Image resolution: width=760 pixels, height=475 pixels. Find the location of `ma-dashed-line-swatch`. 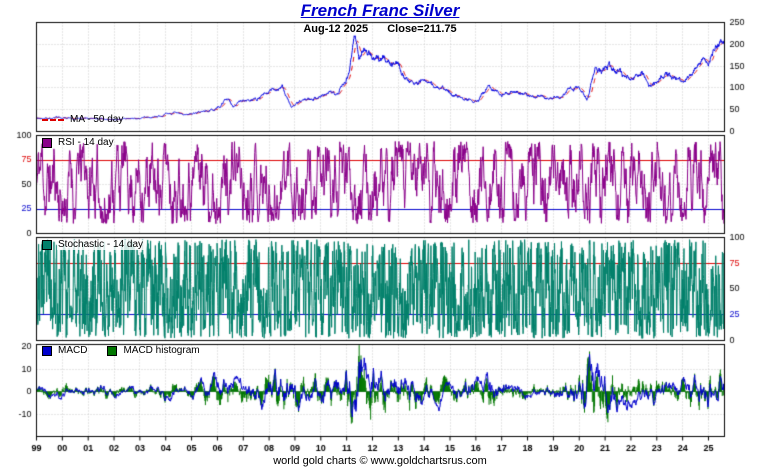

ma-dashed-line-swatch is located at coordinates (53, 120).